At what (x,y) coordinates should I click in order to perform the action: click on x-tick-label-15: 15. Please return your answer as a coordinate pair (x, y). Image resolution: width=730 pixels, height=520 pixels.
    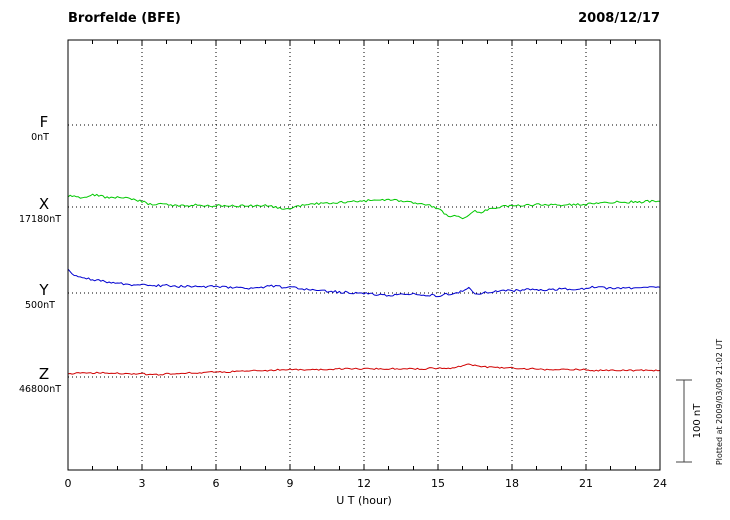
    Looking at the image, I should click on (438, 483).